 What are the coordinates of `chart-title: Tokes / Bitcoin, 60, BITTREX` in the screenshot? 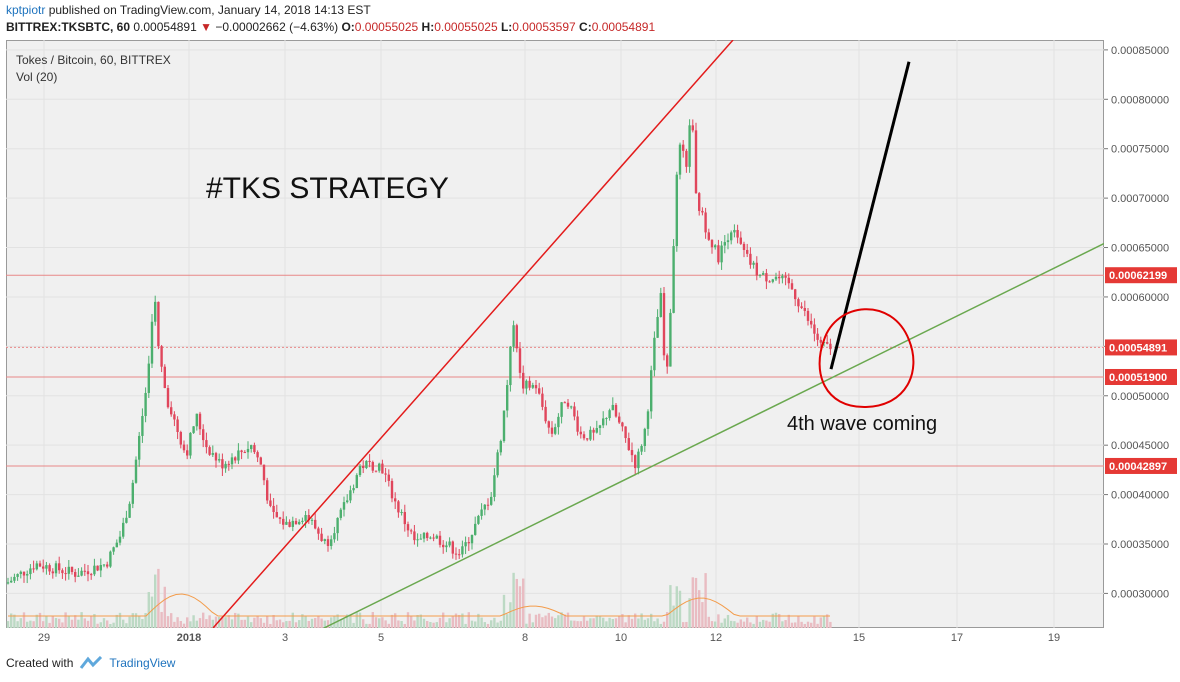 It's located at (93, 60).